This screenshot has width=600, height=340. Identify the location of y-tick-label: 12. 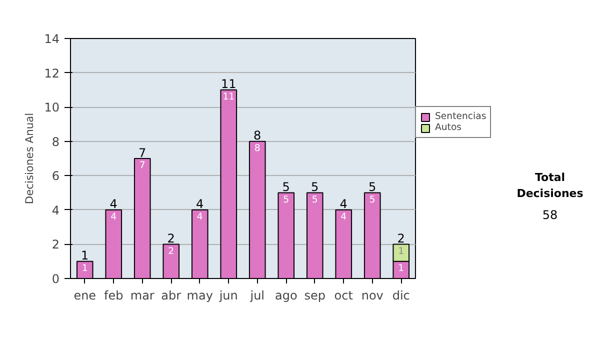
(52, 73).